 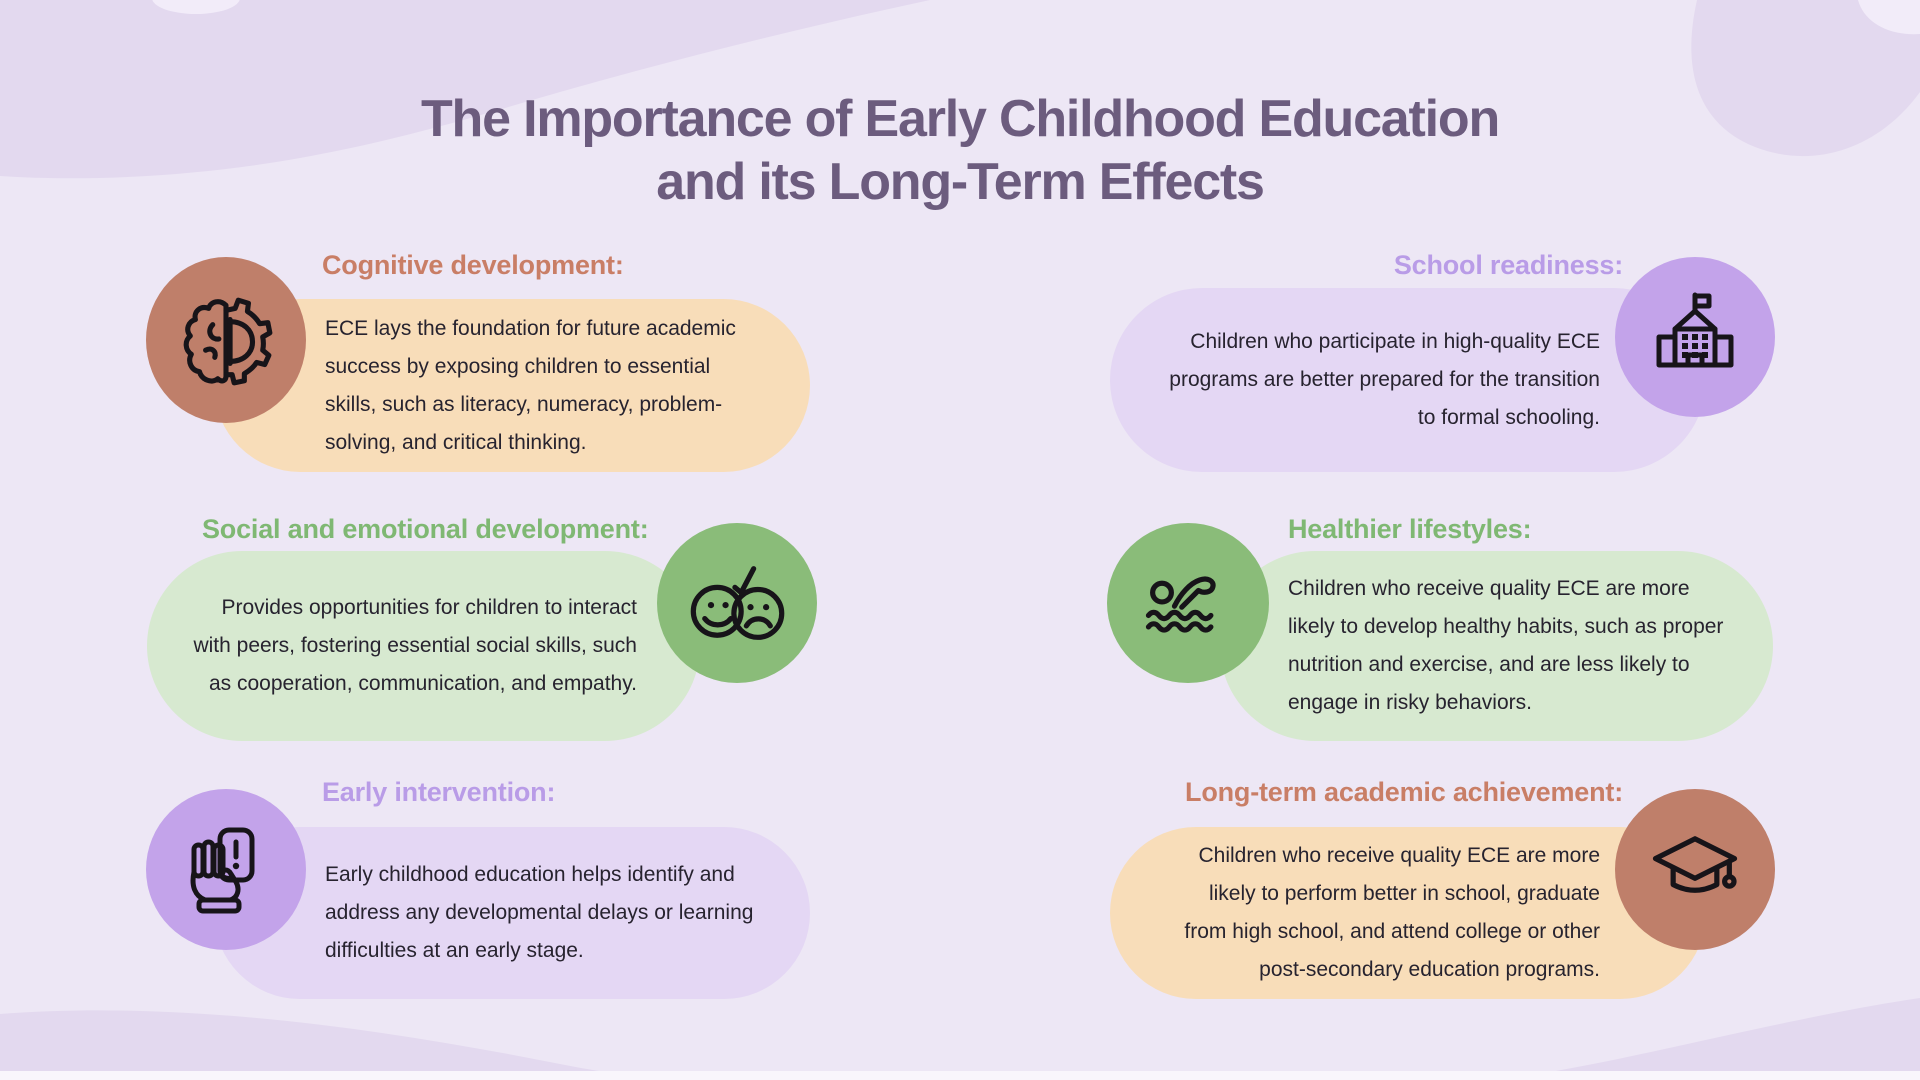 I want to click on page-title-line-2: and its Long-Term Effects, so click(x=960, y=182).